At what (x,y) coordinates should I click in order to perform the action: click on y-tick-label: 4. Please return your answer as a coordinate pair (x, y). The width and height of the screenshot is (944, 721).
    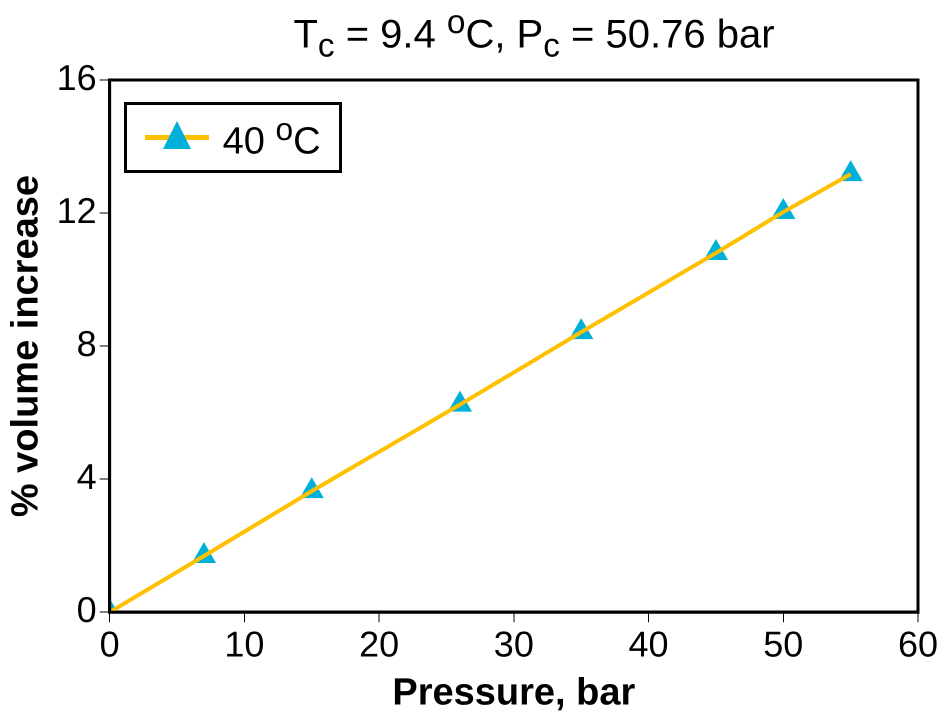
    Looking at the image, I should click on (86, 477).